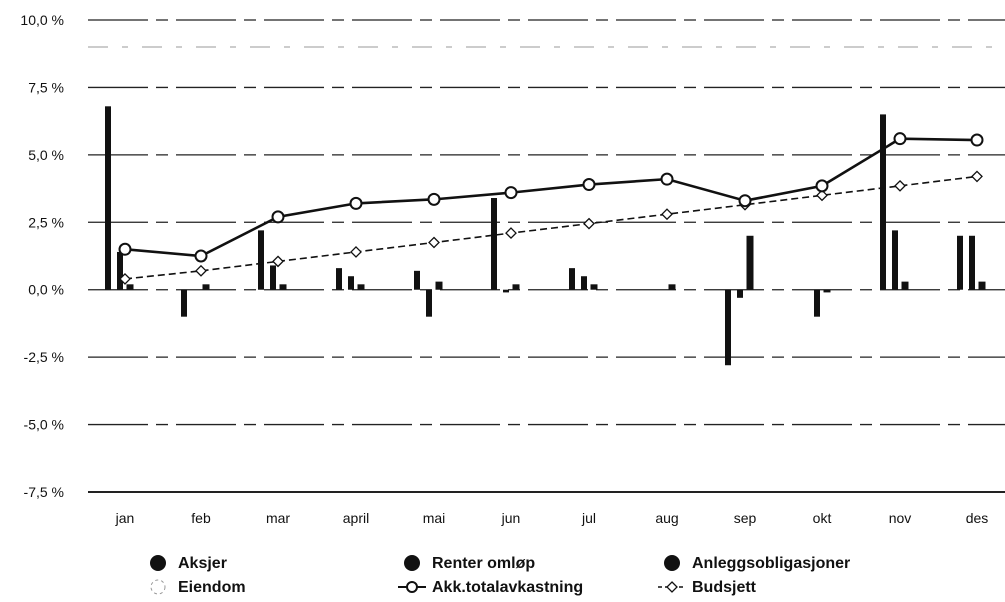 The width and height of the screenshot is (1005, 602). I want to click on x-tick-label: aug, so click(666, 518).